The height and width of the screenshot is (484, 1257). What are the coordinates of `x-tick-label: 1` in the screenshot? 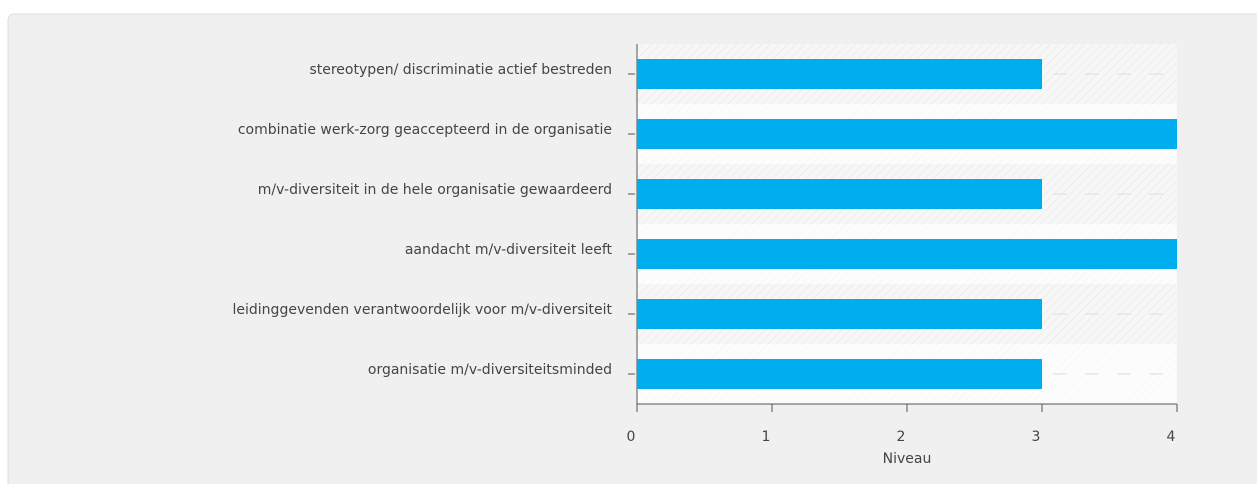 It's located at (766, 437).